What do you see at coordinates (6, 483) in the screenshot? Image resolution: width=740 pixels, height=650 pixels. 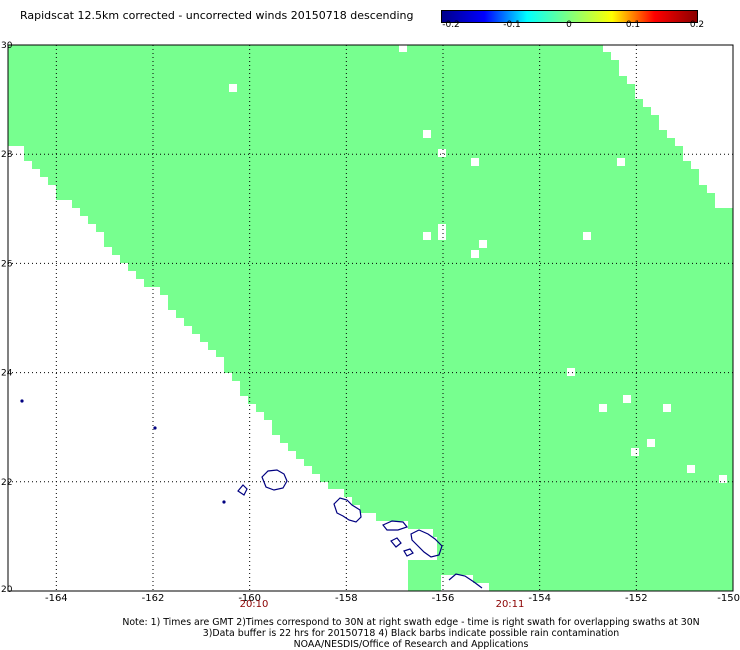 I see `lat-tick-label: 22` at bounding box center [6, 483].